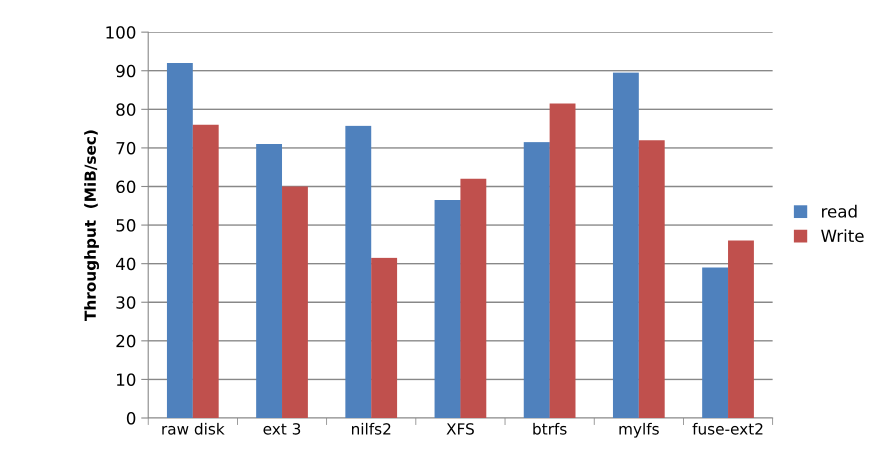 The width and height of the screenshot is (877, 466). I want to click on y-tick-label: 0, so click(131, 418).